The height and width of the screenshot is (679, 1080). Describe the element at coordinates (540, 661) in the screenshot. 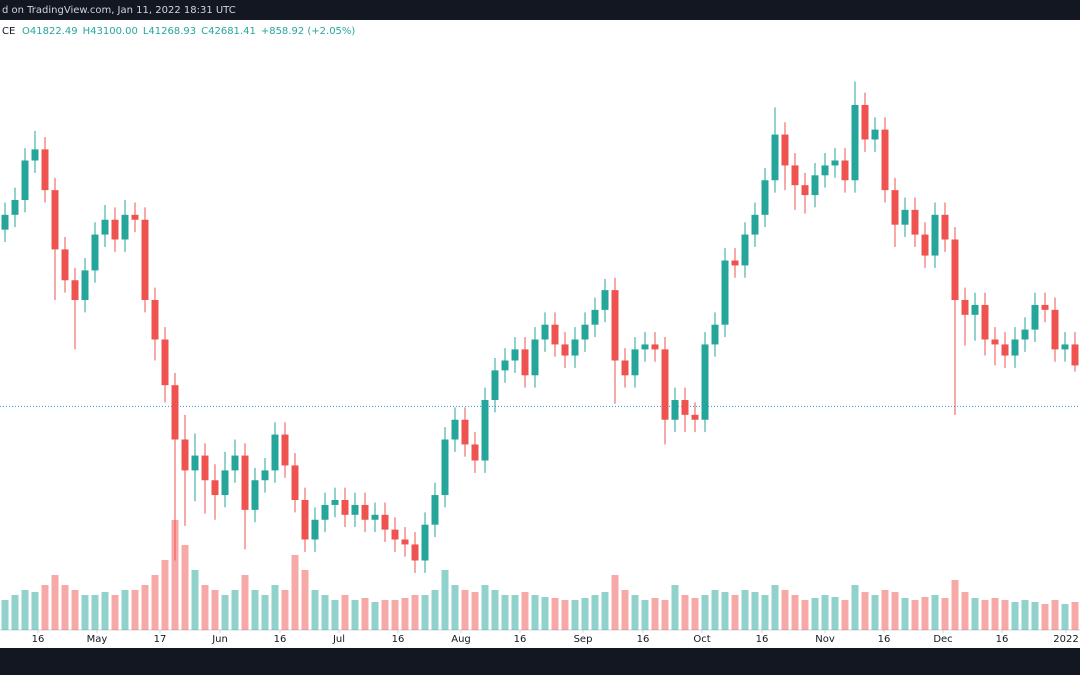

I see `bottom-bar` at that location.